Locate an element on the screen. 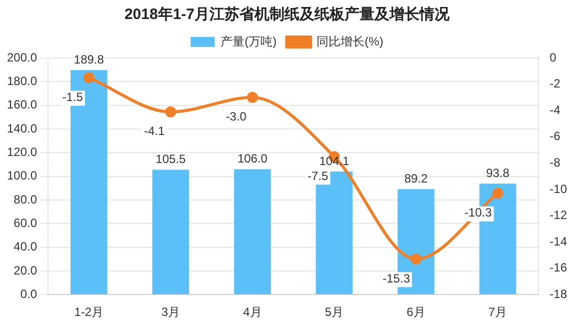 This screenshot has width=576, height=327. y-tick-label: 80.0 is located at coordinates (26, 199).